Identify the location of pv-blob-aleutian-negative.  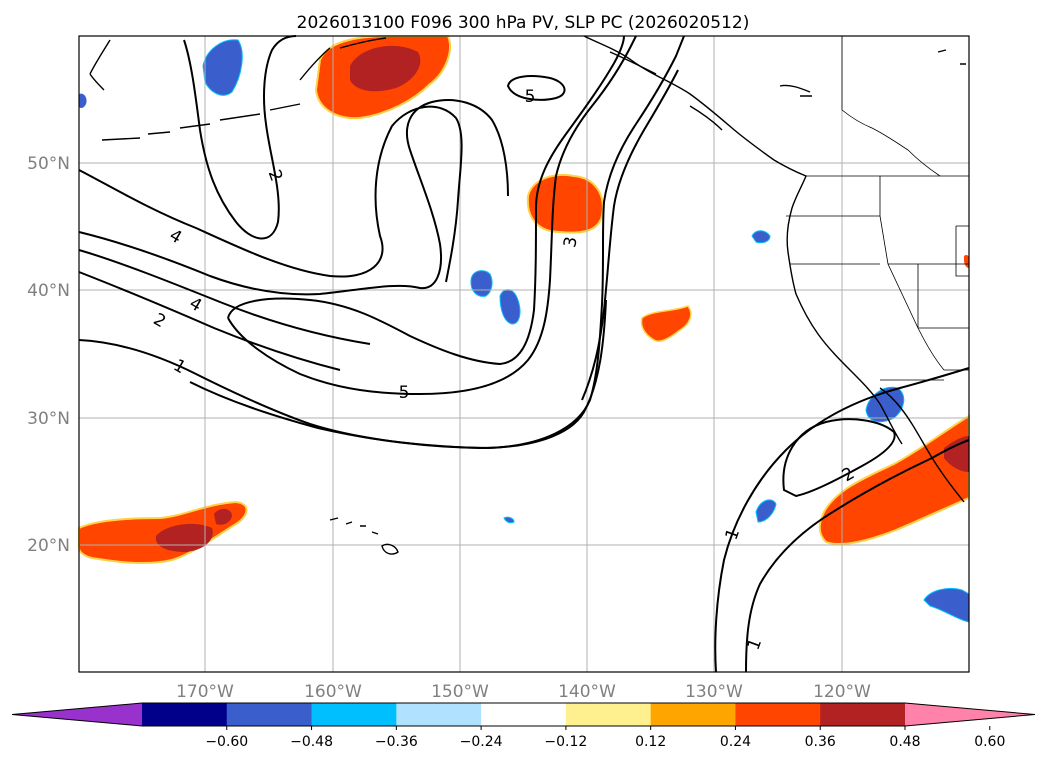
(222, 67).